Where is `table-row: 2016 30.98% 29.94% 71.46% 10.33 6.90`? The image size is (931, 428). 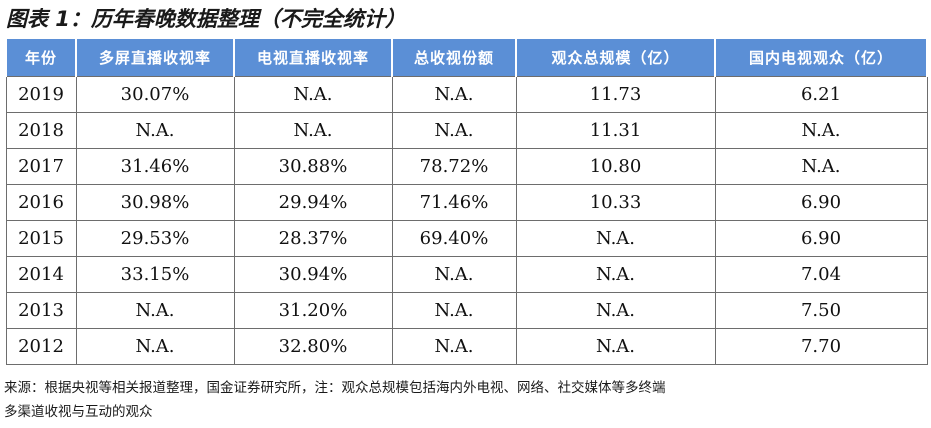
table-row: 2016 30.98% 29.94% 71.46% 10.33 6.90 is located at coordinates (466, 202).